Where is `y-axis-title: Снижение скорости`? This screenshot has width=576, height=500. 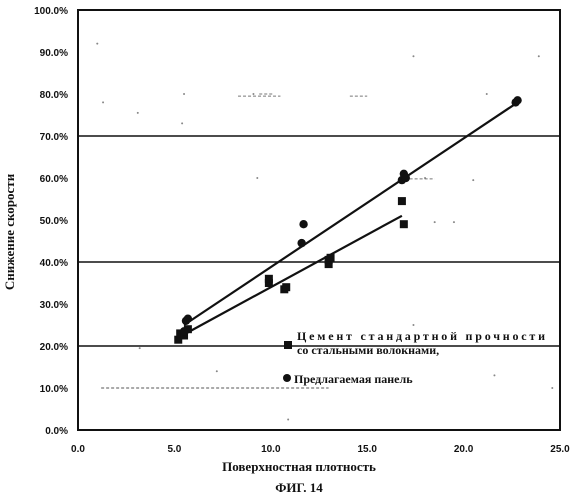 y-axis-title: Снижение скорости is located at coordinates (9, 231).